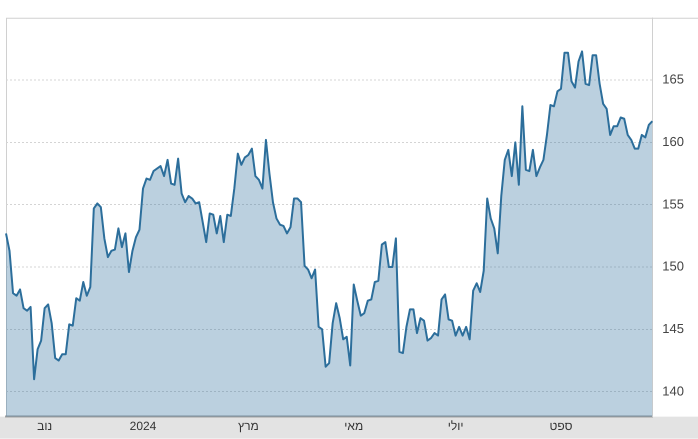 Image resolution: width=698 pixels, height=439 pixels. What do you see at coordinates (248, 426) in the screenshot?
I see `x-tick-label: מרץ` at bounding box center [248, 426].